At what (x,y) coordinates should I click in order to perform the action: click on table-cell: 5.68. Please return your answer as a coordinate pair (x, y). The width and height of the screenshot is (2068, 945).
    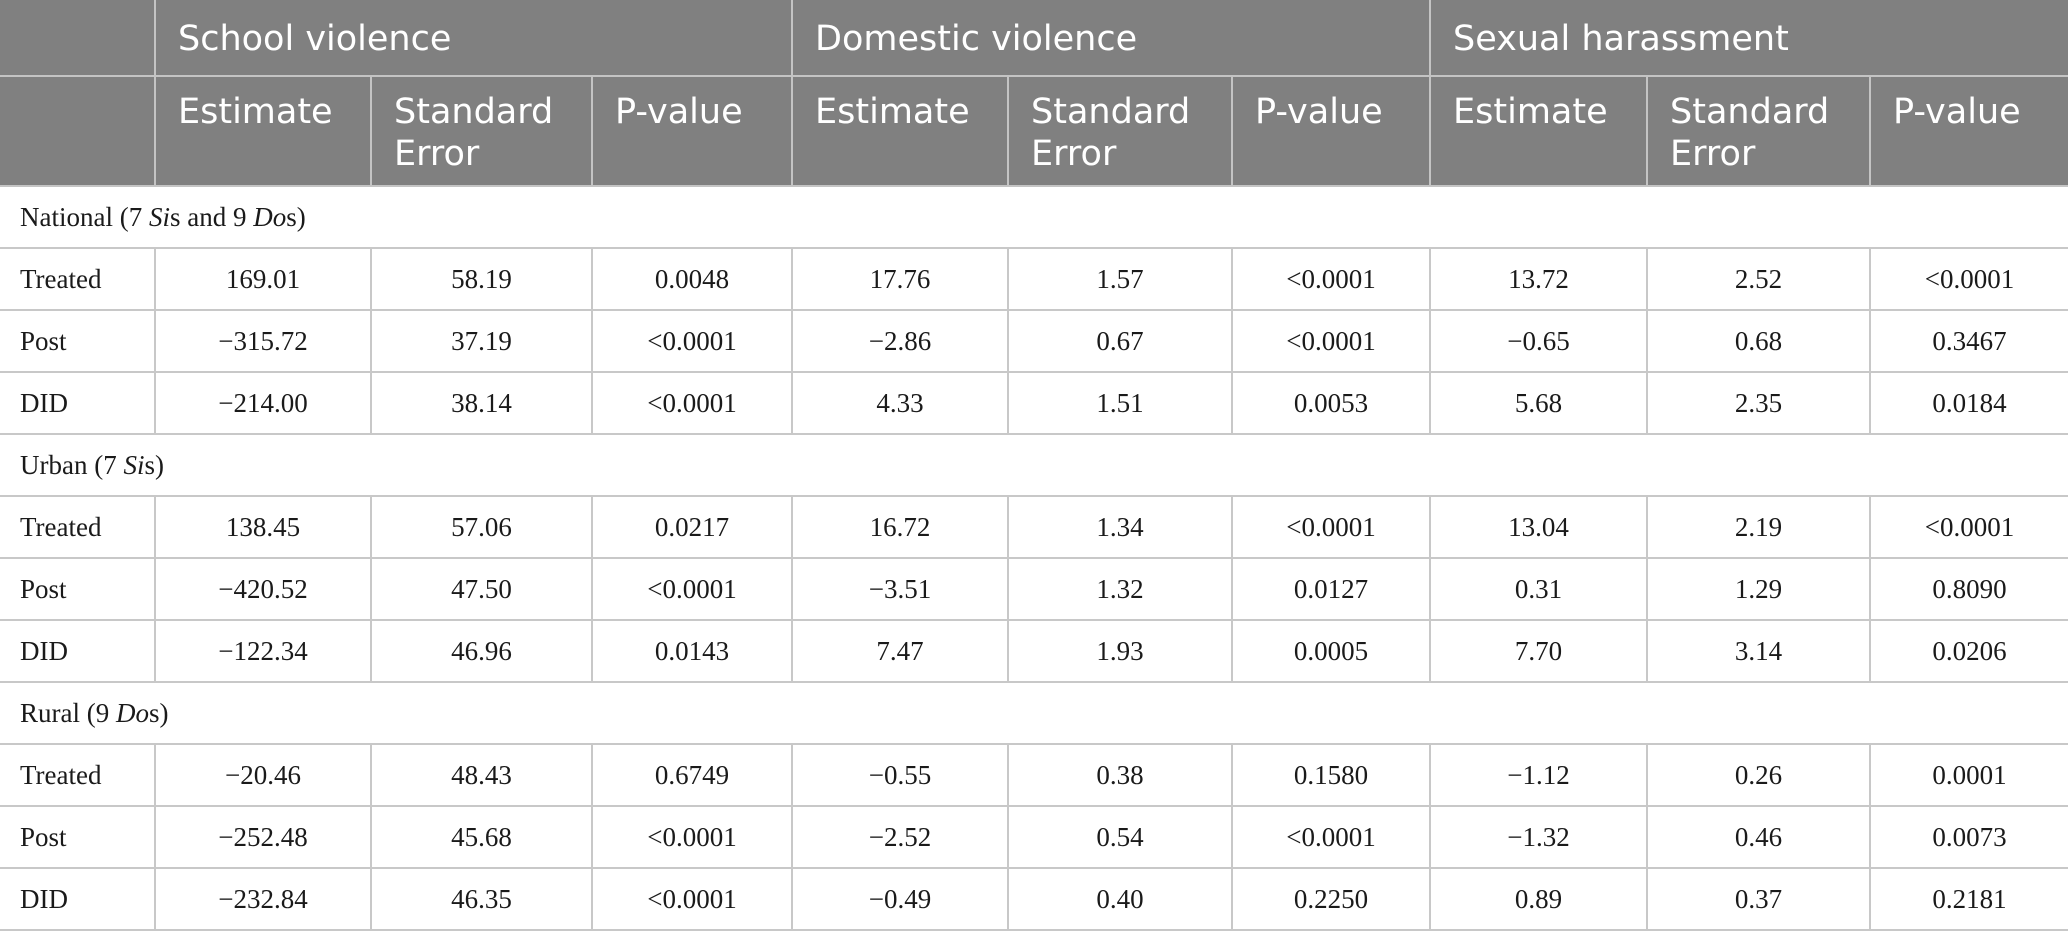
    Looking at the image, I should click on (1539, 403).